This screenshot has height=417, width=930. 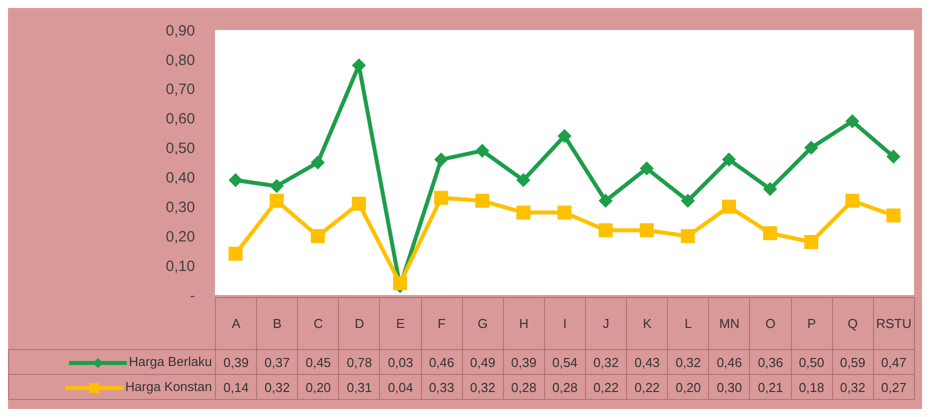 What do you see at coordinates (401, 387) in the screenshot?
I see `data-label: 0,04` at bounding box center [401, 387].